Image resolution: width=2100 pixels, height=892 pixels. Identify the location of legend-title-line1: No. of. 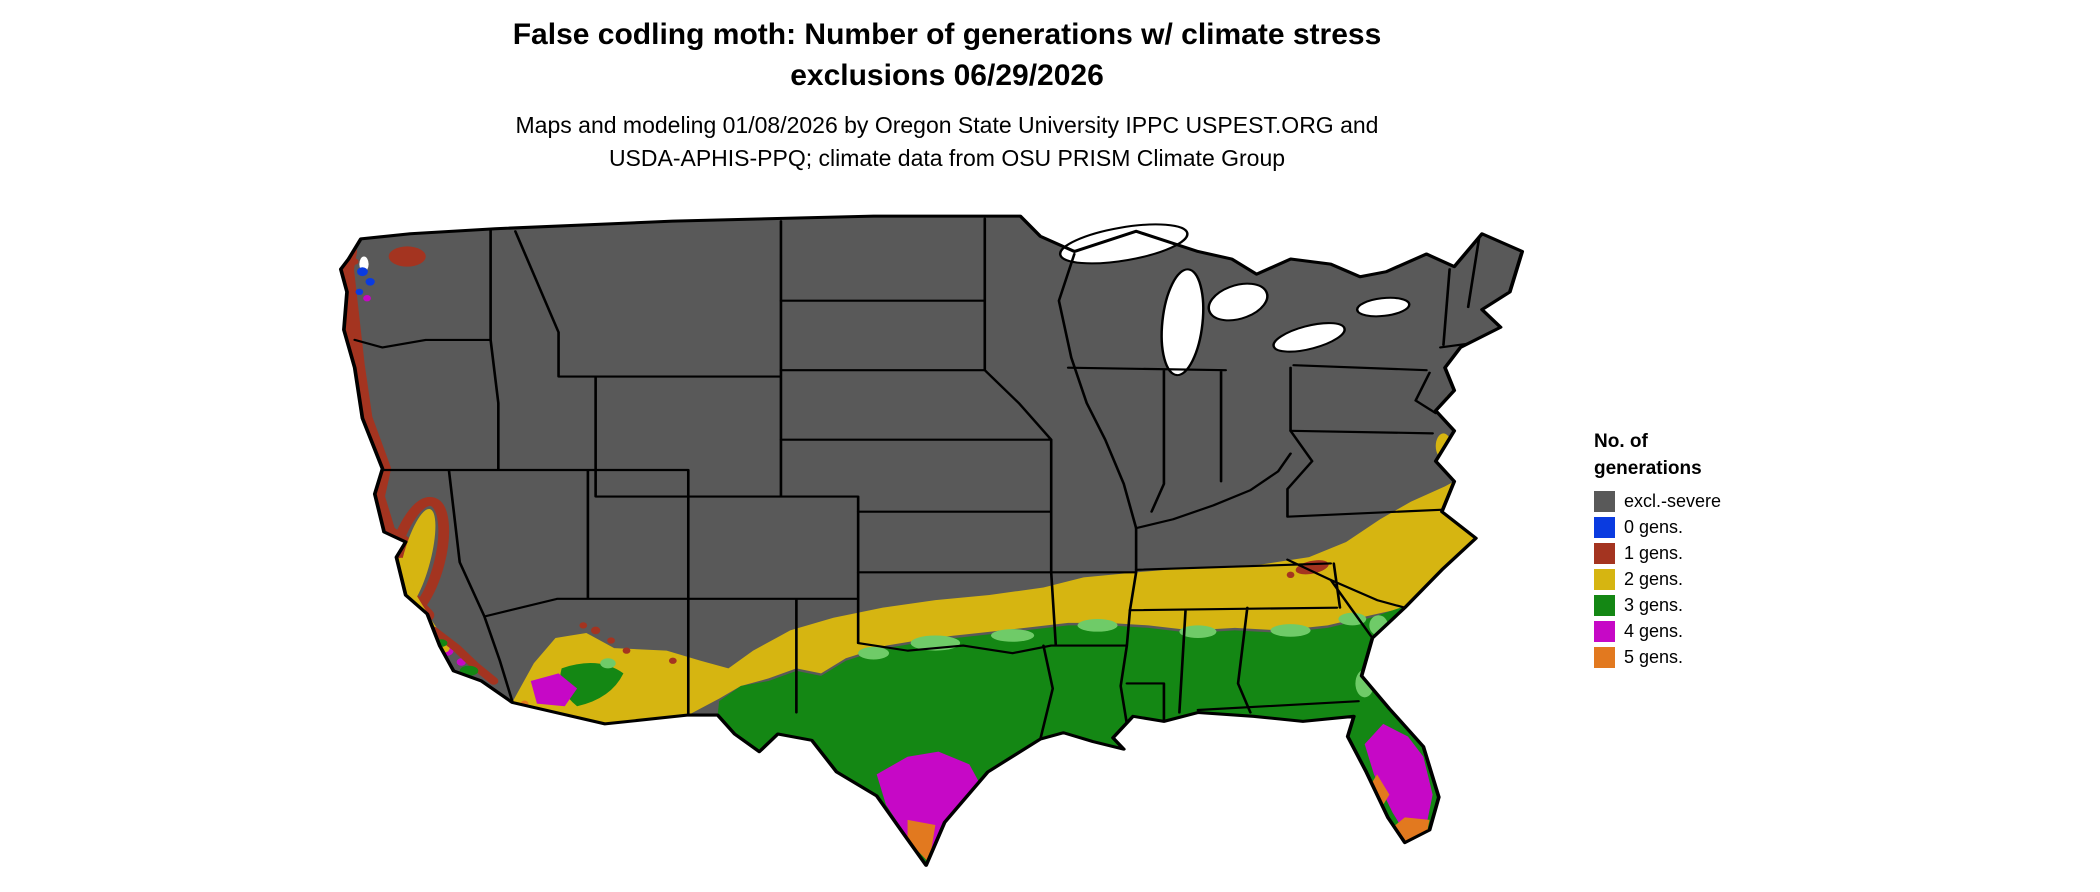
(1621, 441).